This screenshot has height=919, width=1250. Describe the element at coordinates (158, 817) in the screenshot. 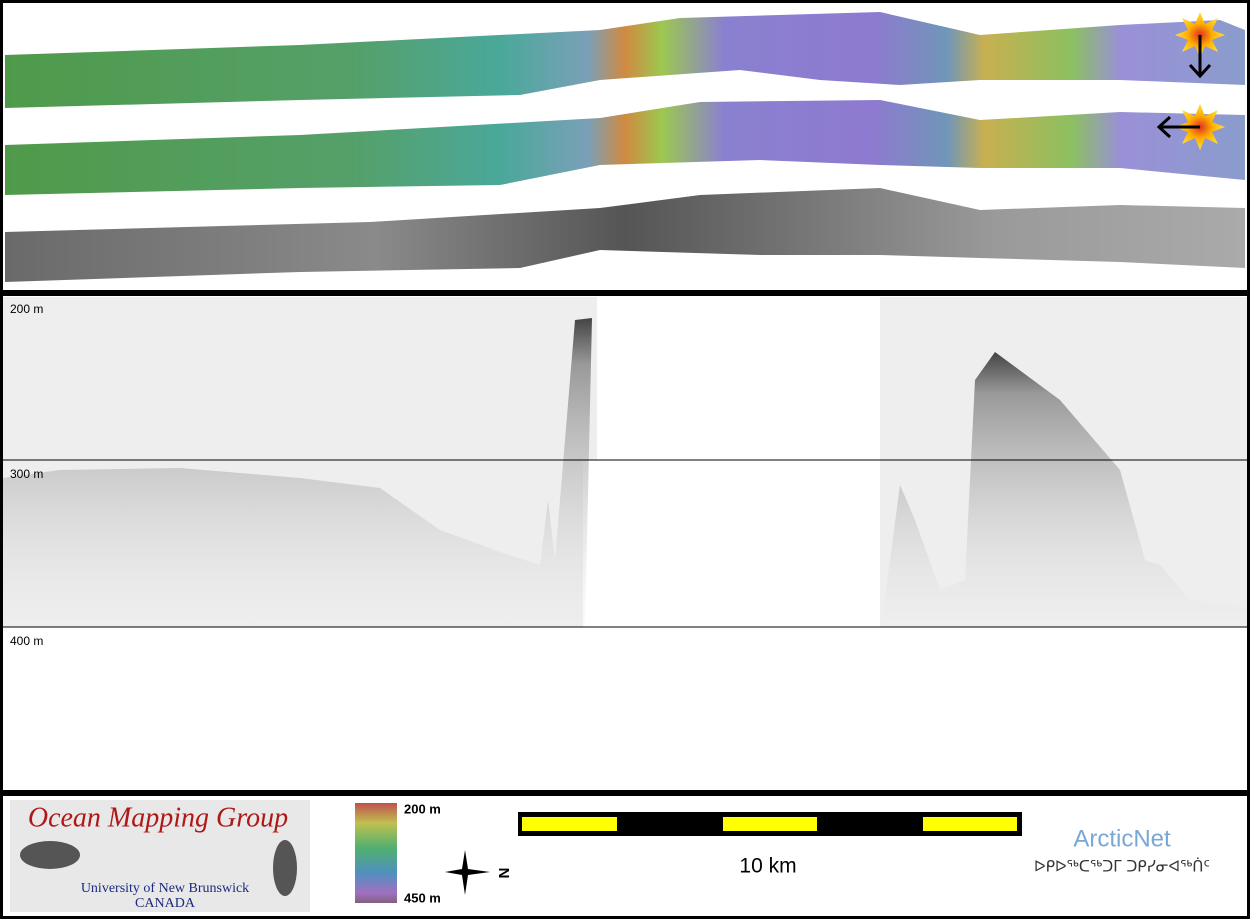

I see `logo-title: Ocean Mapping Group` at that location.